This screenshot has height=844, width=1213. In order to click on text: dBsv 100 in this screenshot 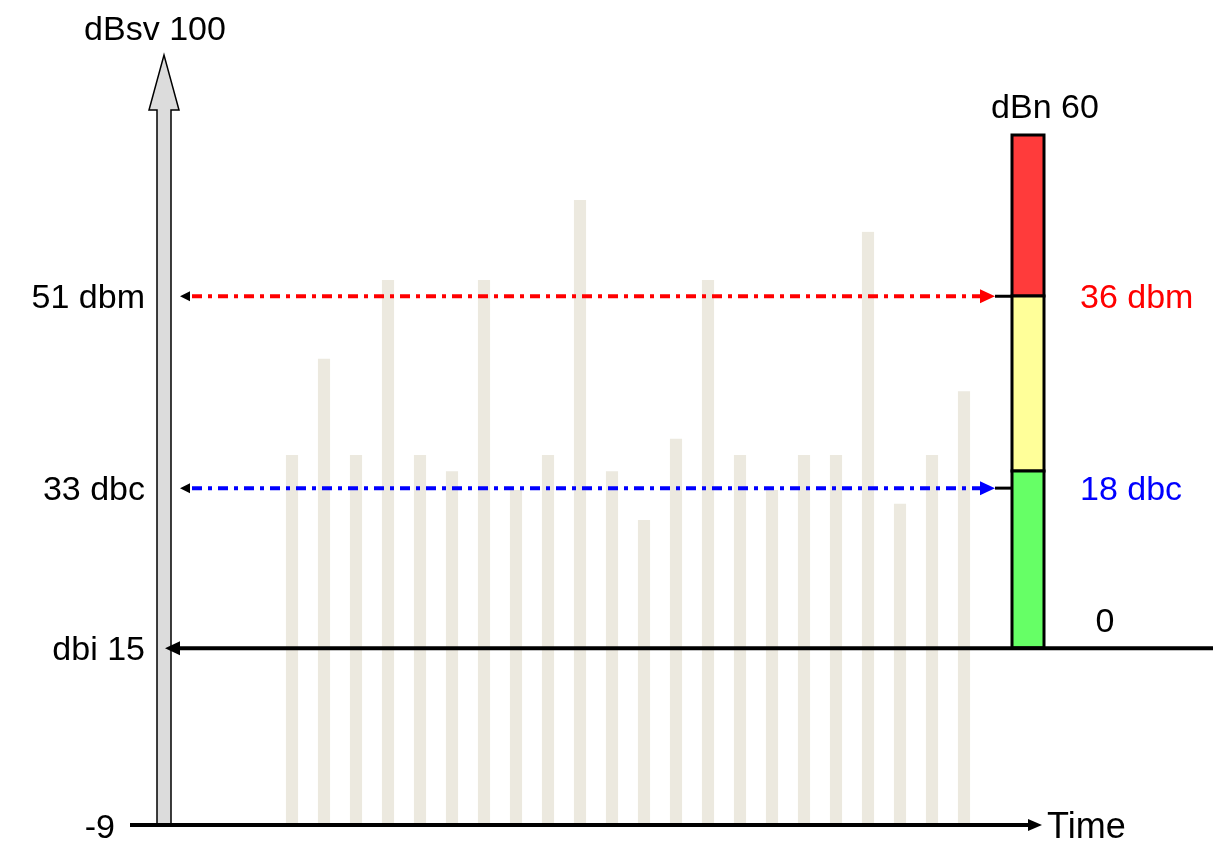, I will do `click(155, 28)`.